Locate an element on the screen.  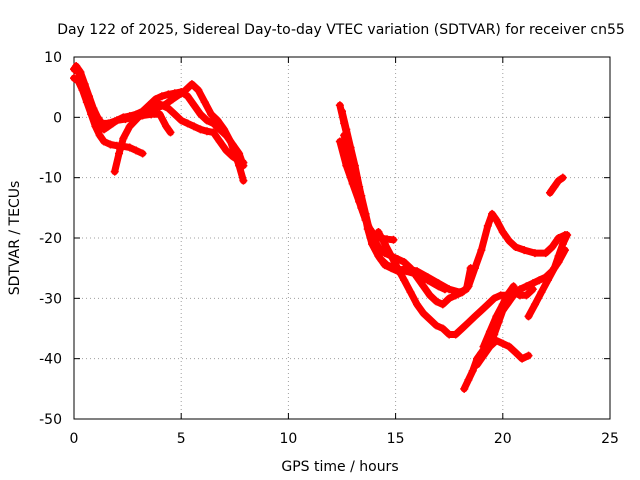
series-arc-o is located at coordinates (556, 185).